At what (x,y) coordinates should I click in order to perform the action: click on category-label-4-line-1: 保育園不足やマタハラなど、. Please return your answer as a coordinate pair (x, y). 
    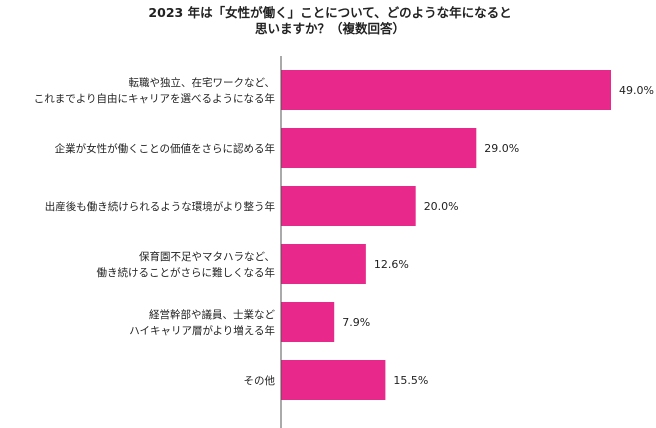
    Looking at the image, I should click on (207, 256).